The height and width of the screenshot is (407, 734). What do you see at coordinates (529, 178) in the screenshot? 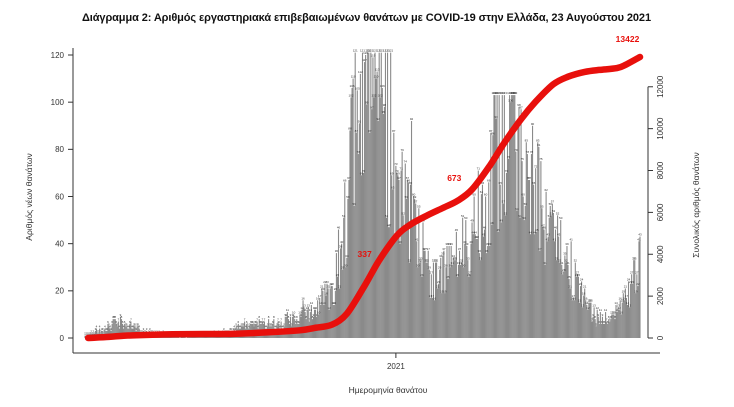
I see `svg-text: 67` at bounding box center [529, 178].